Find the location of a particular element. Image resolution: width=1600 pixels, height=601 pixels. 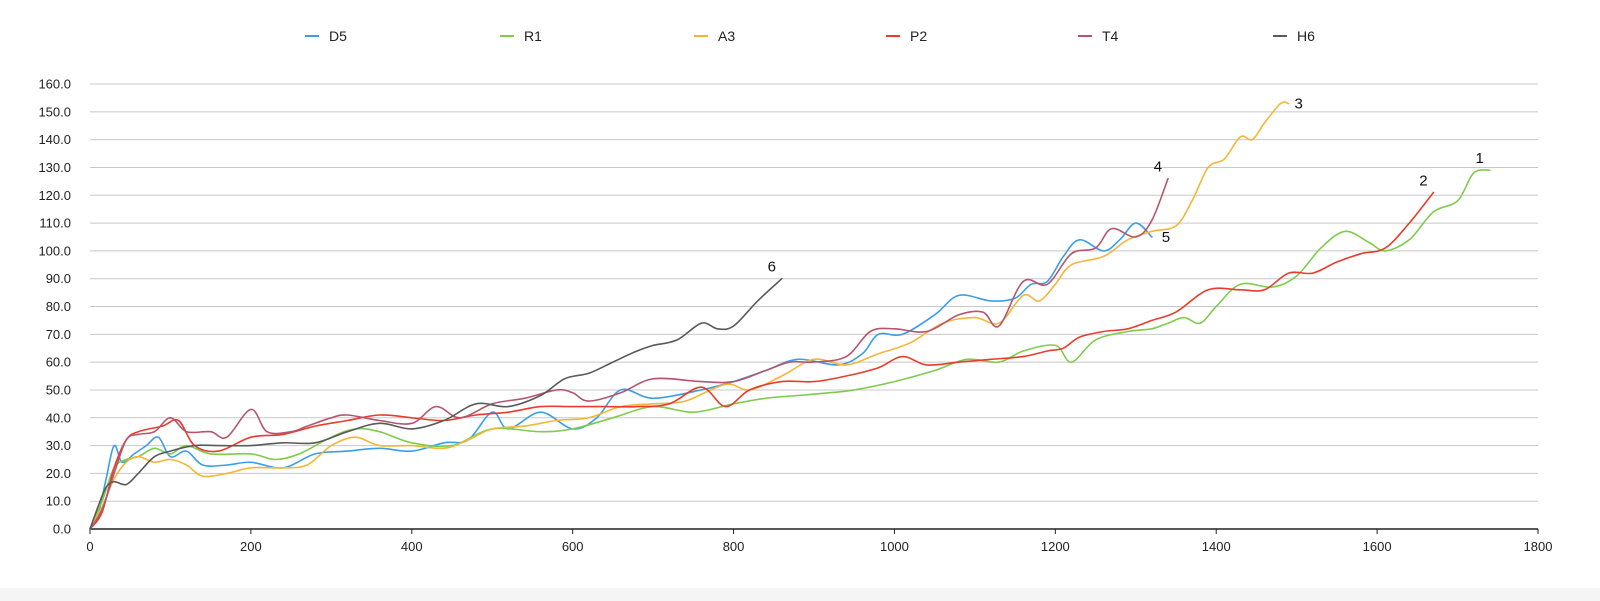

series-end-labels: 5 1 3 2 4 6 is located at coordinates (1126, 185).